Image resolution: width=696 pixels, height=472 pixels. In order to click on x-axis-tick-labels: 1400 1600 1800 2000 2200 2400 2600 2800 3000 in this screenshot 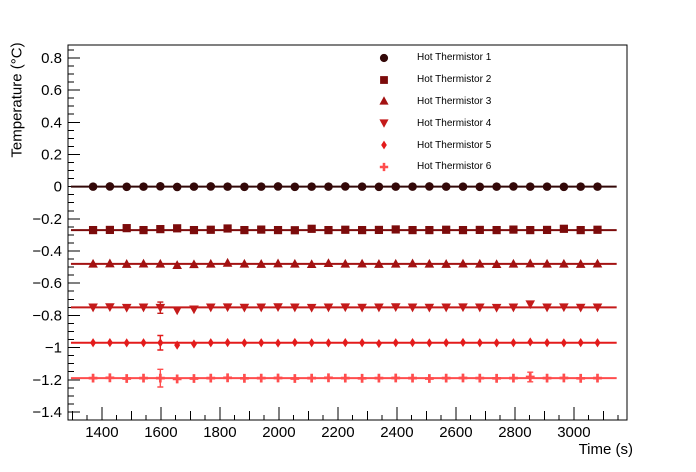, I will do `click(337, 432)`.